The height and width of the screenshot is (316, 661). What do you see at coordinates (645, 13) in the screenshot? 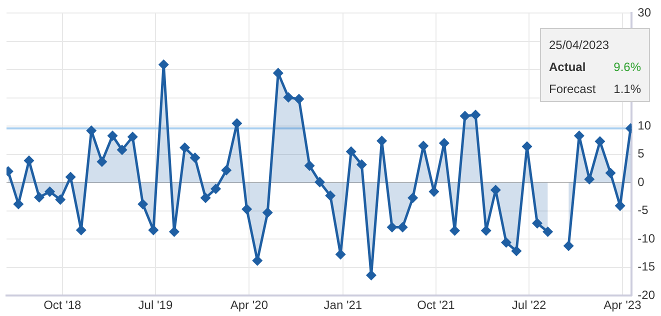
I see `y-tick-label: 30` at bounding box center [645, 13].